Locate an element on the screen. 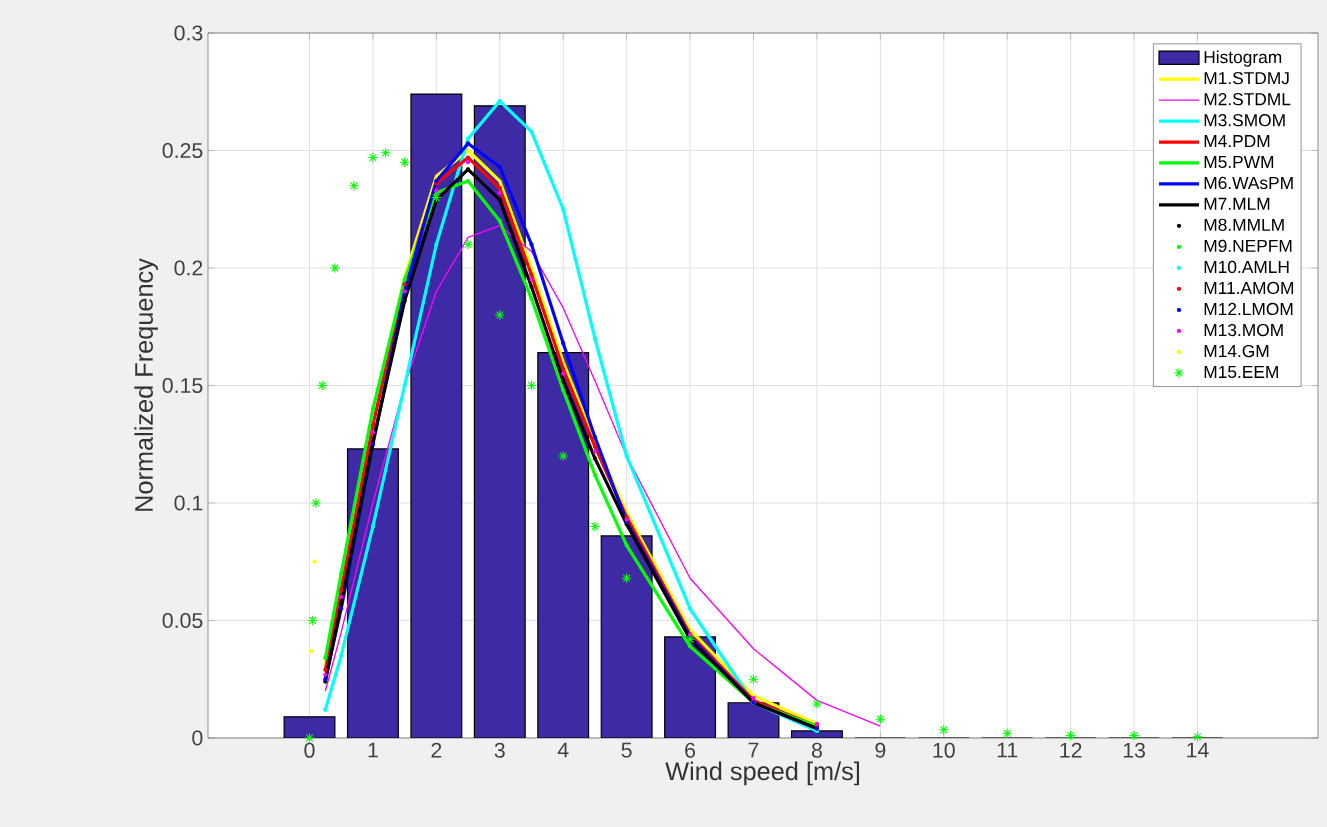  legend-label: Histogram is located at coordinates (1243, 58).